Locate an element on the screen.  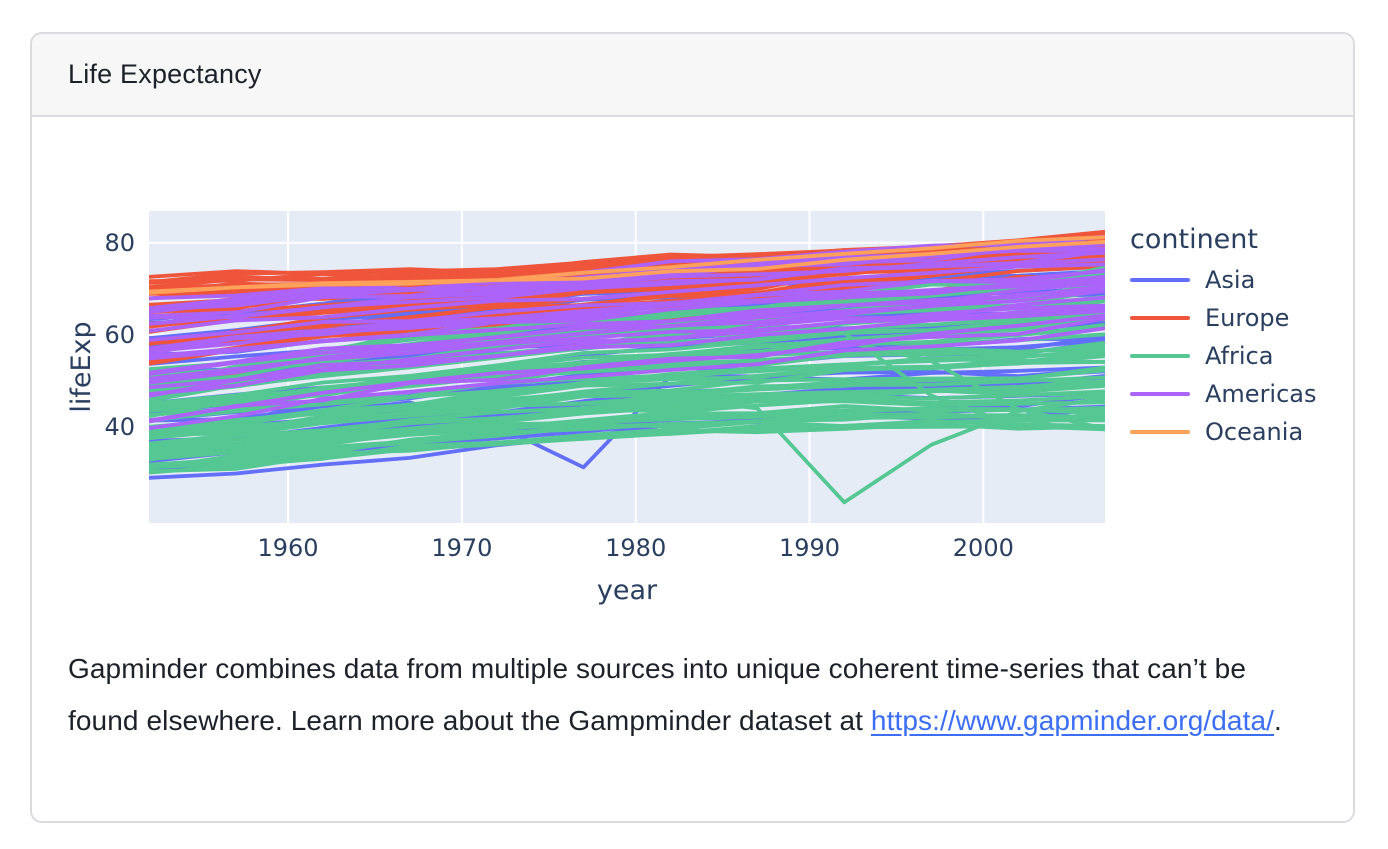
y-tick-label: 80 is located at coordinates (119, 243).